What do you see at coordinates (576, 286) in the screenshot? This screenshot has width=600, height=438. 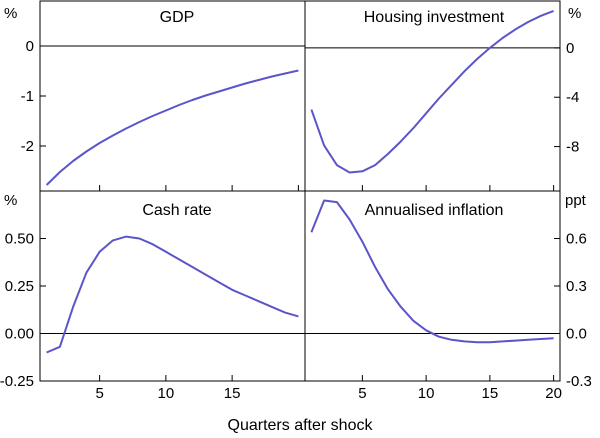 I see `y-tick-label: 0.3` at bounding box center [576, 286].